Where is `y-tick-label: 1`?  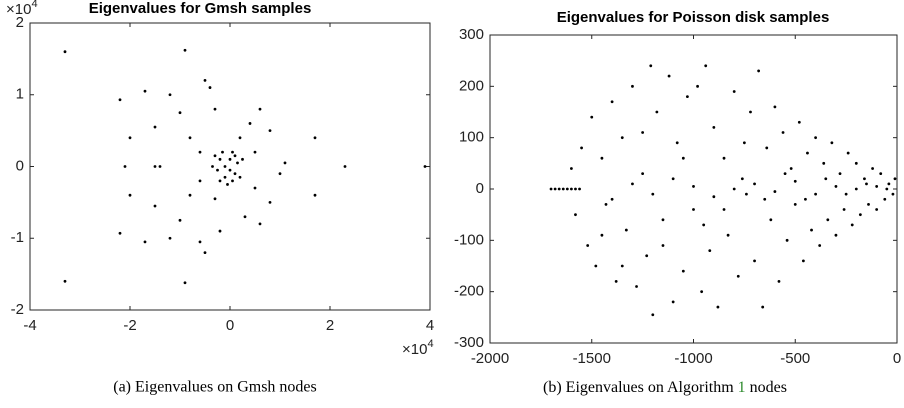 y-tick-label: 1 is located at coordinates (20, 94).